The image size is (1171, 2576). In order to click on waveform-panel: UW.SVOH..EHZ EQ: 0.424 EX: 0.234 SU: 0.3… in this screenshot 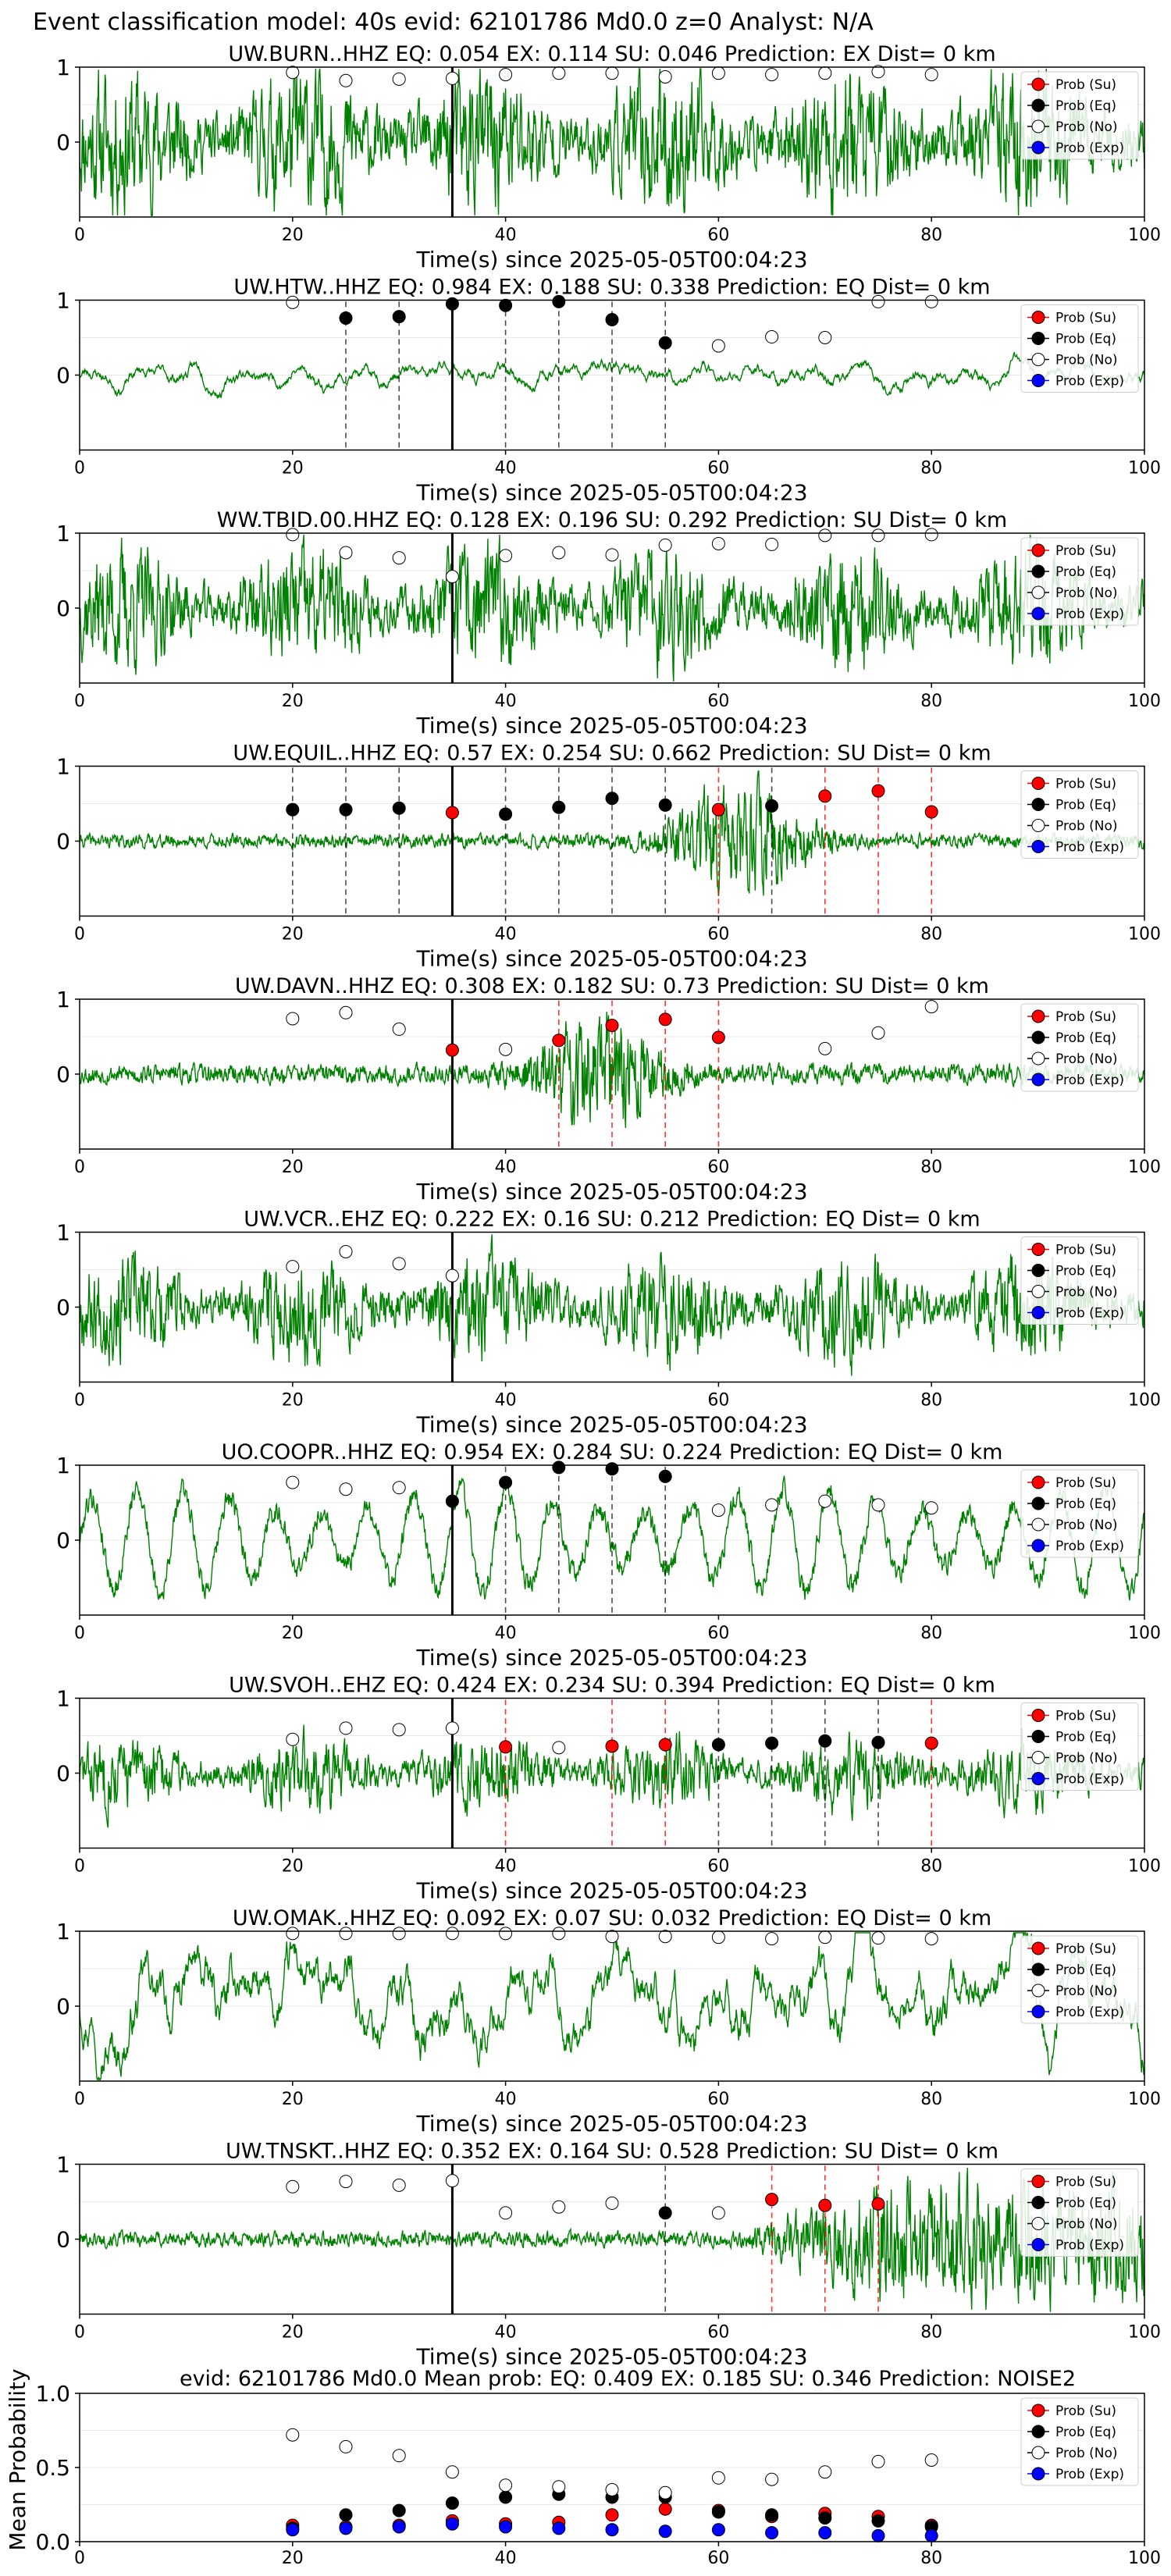, I will do `click(608, 1789)`.